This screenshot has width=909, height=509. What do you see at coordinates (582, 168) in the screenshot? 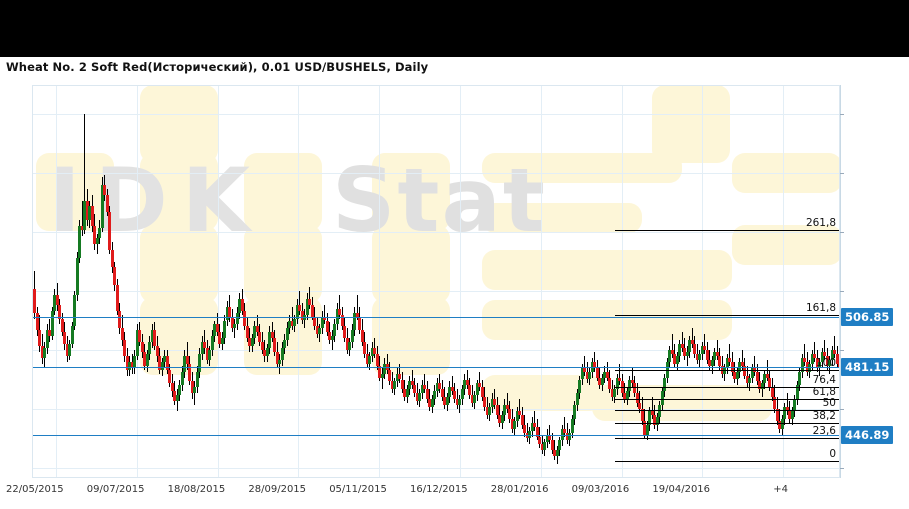
I see `watermark-block` at bounding box center [582, 168].